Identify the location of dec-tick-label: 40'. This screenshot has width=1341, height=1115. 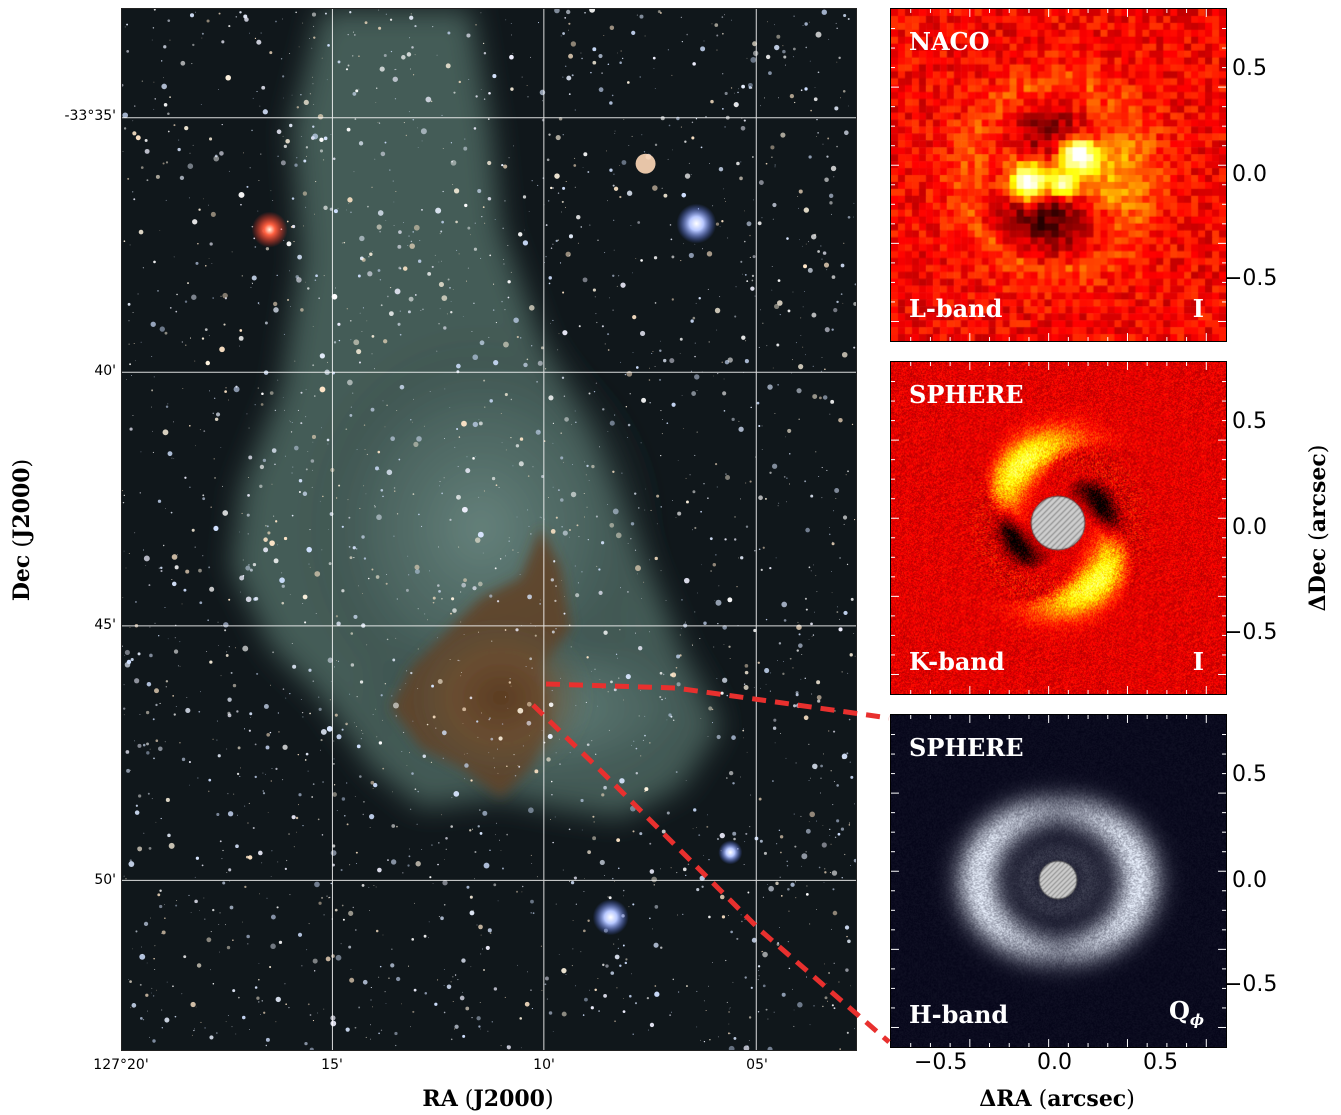
(105, 371).